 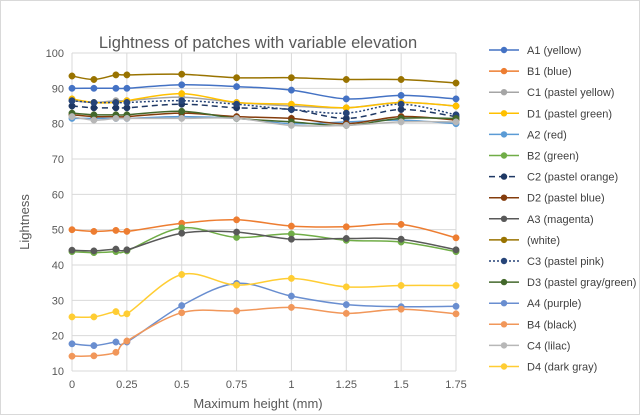 What do you see at coordinates (554, 51) in the screenshot?
I see `legend-label: A1 (yellow)` at bounding box center [554, 51].